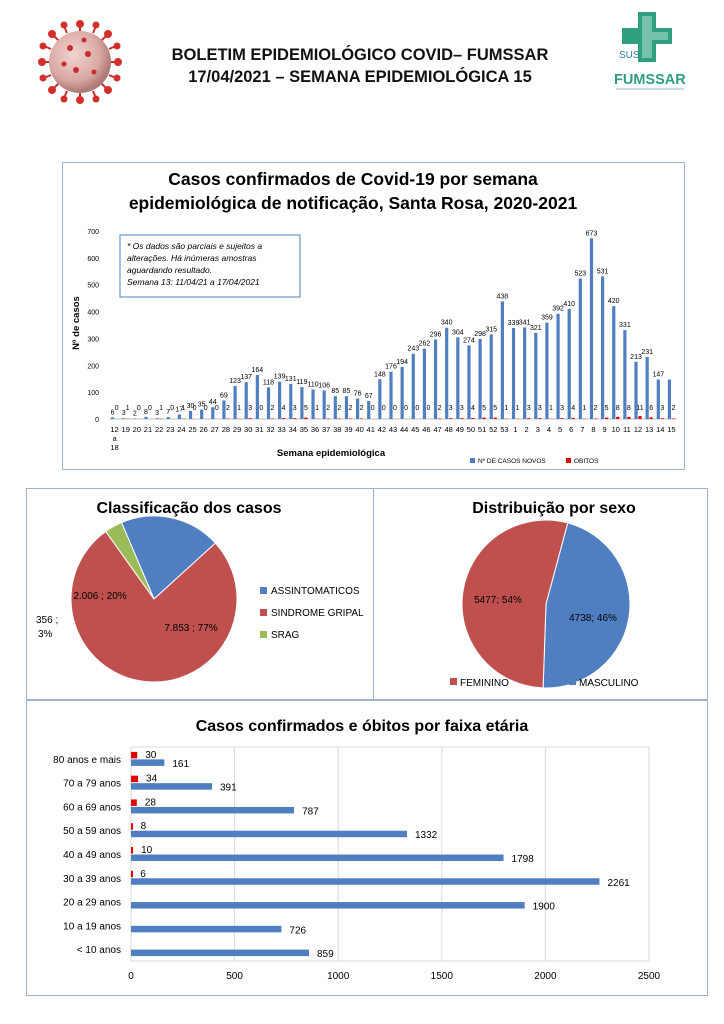 This screenshot has width=724, height=1024. What do you see at coordinates (131, 976) in the screenshot?
I see `x-tick-label: 0` at bounding box center [131, 976].